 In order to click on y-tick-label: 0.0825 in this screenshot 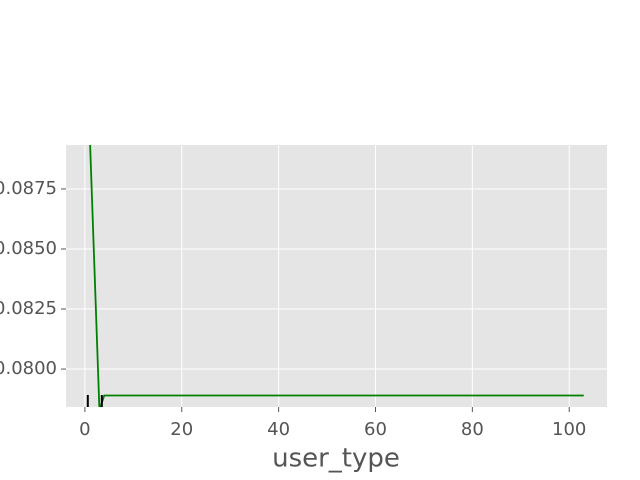, I will do `click(28, 308)`.